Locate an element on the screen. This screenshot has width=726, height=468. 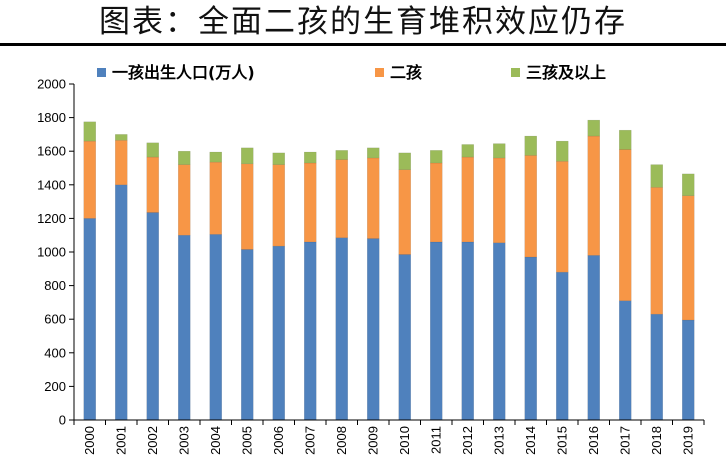
legend: 一孩出生人口(万人) 二孩 三孩及以上 is located at coordinates (351, 72).